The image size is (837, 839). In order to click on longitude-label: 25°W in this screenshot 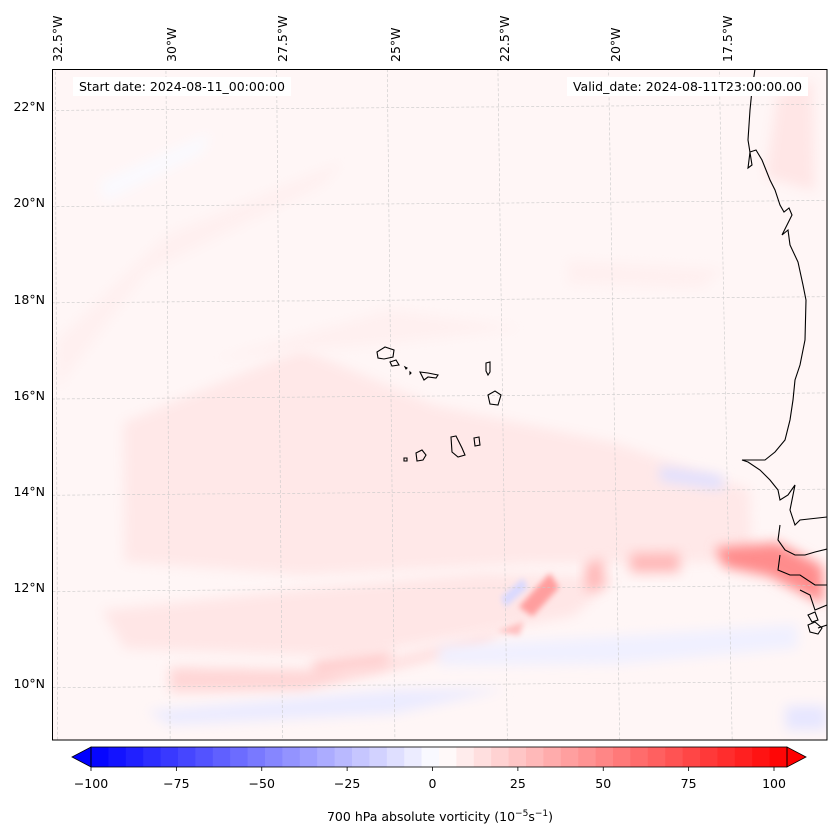, I will do `click(395, 44)`.